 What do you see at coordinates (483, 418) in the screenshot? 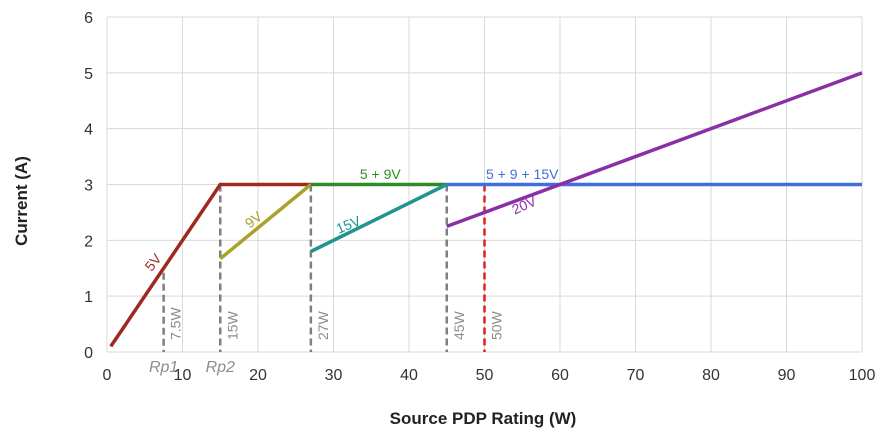
I see `x-axis-label: Source PDP Rating (W)` at bounding box center [483, 418].